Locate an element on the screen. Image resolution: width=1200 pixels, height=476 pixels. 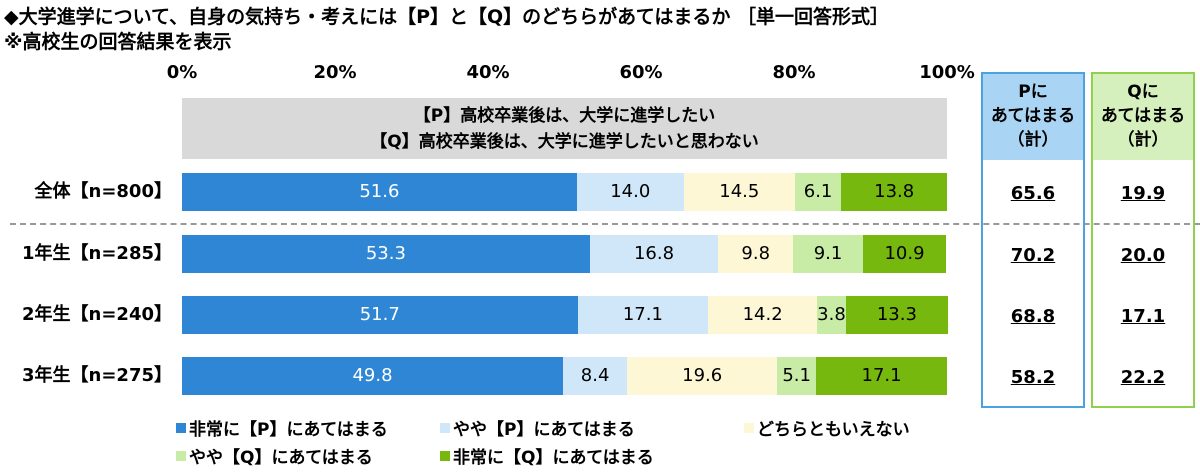
bar-value-label: 14.0 is located at coordinates (630, 191).